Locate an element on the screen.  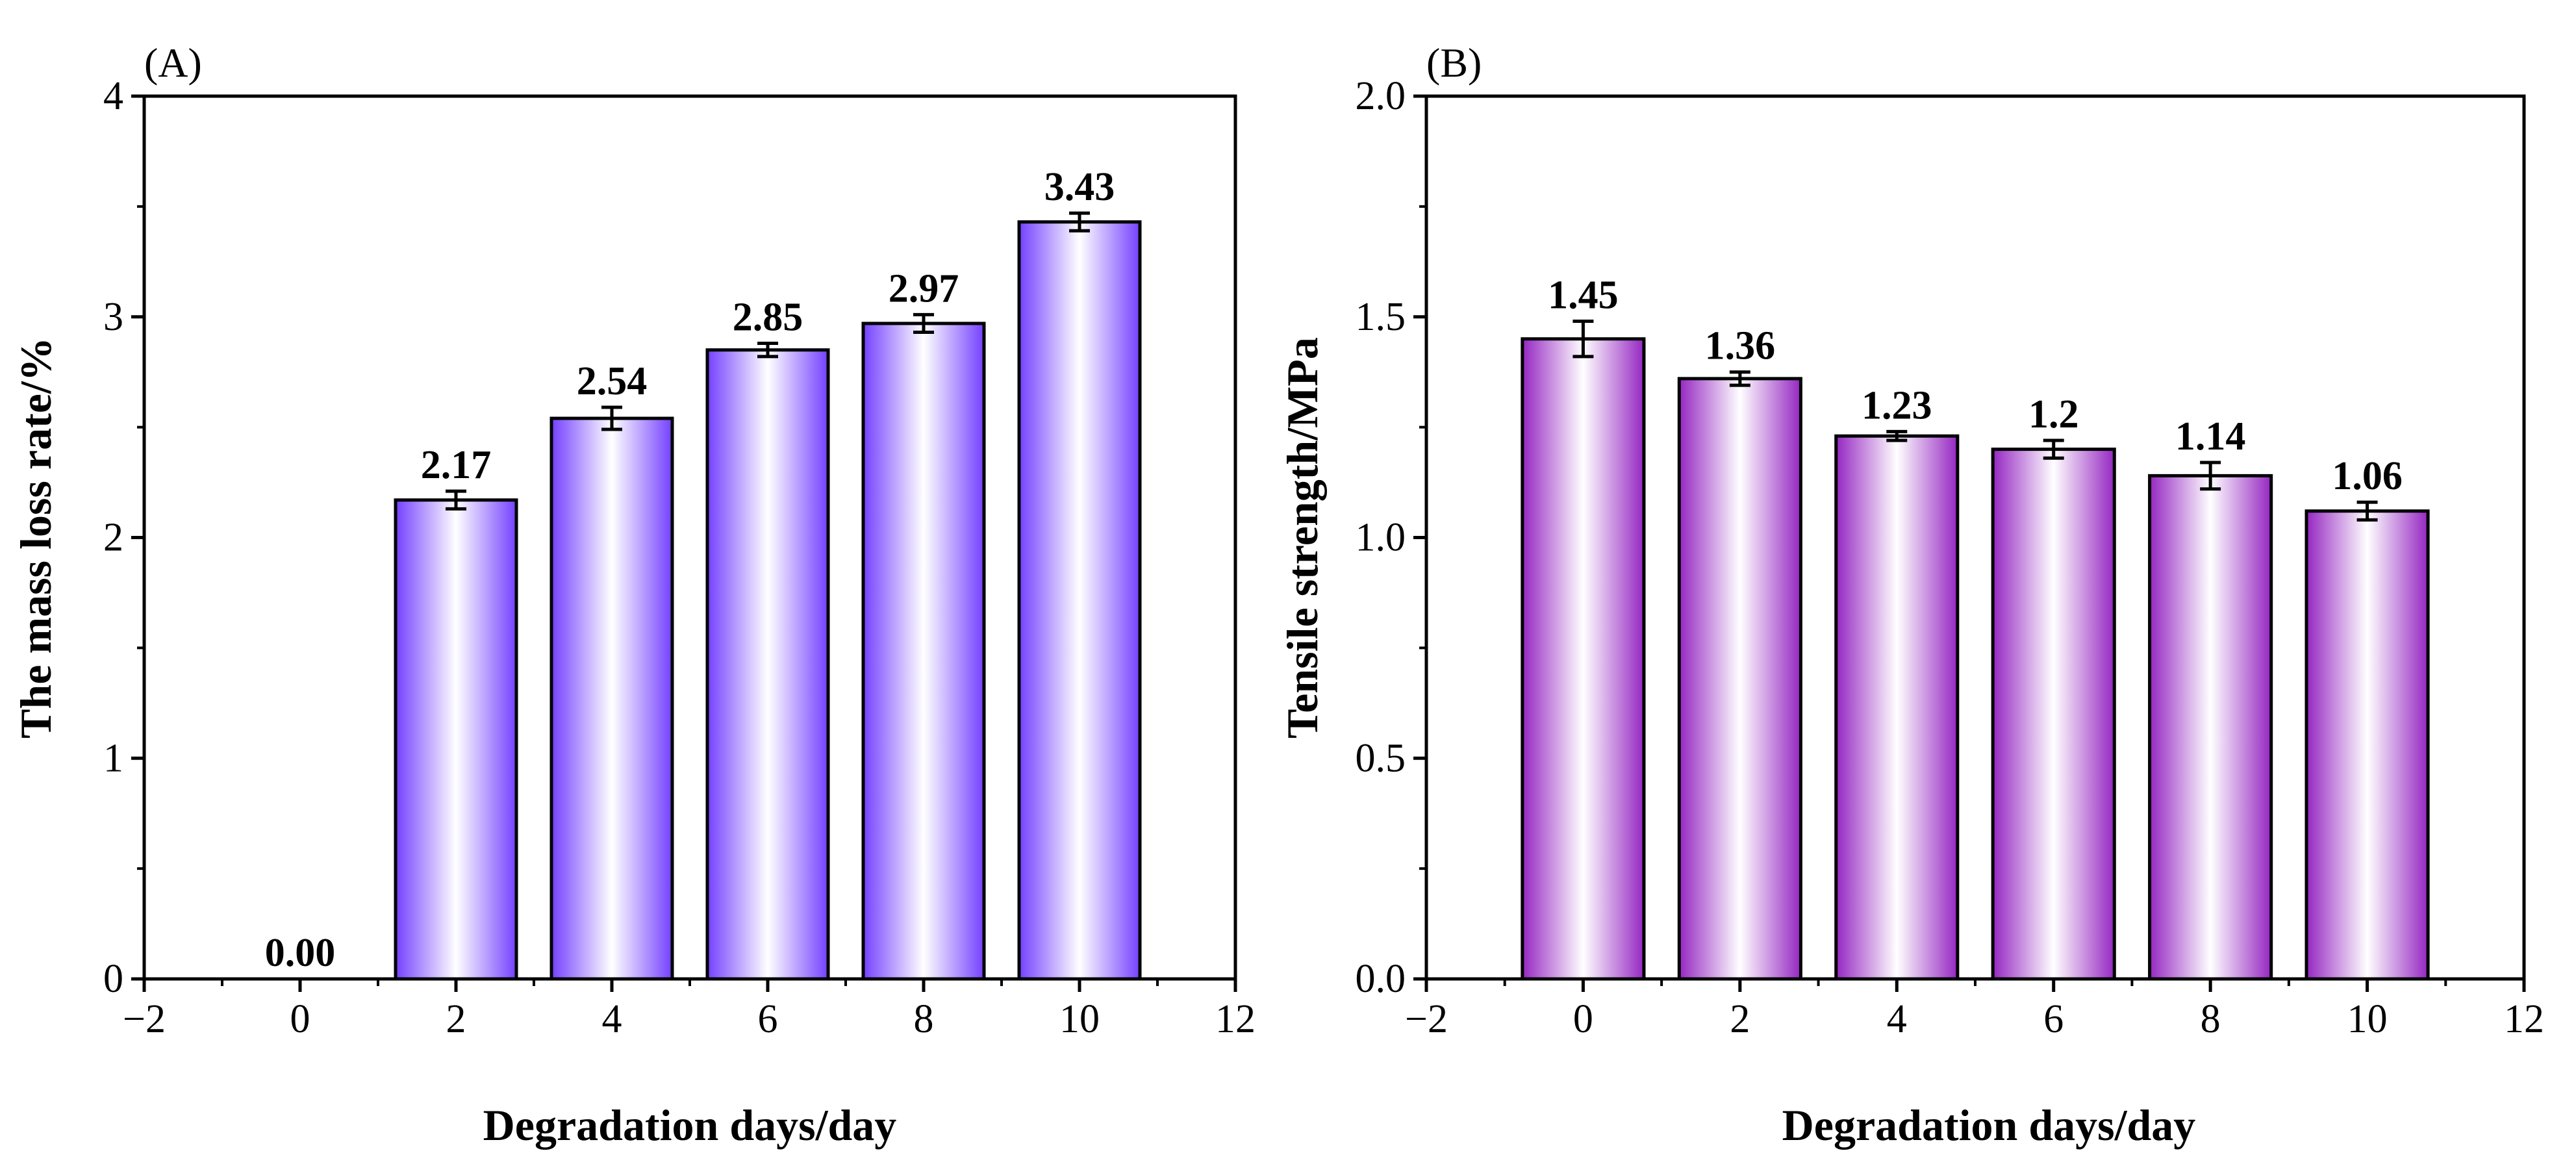
x-tick-label-b: 6 is located at coordinates (2053, 1019).